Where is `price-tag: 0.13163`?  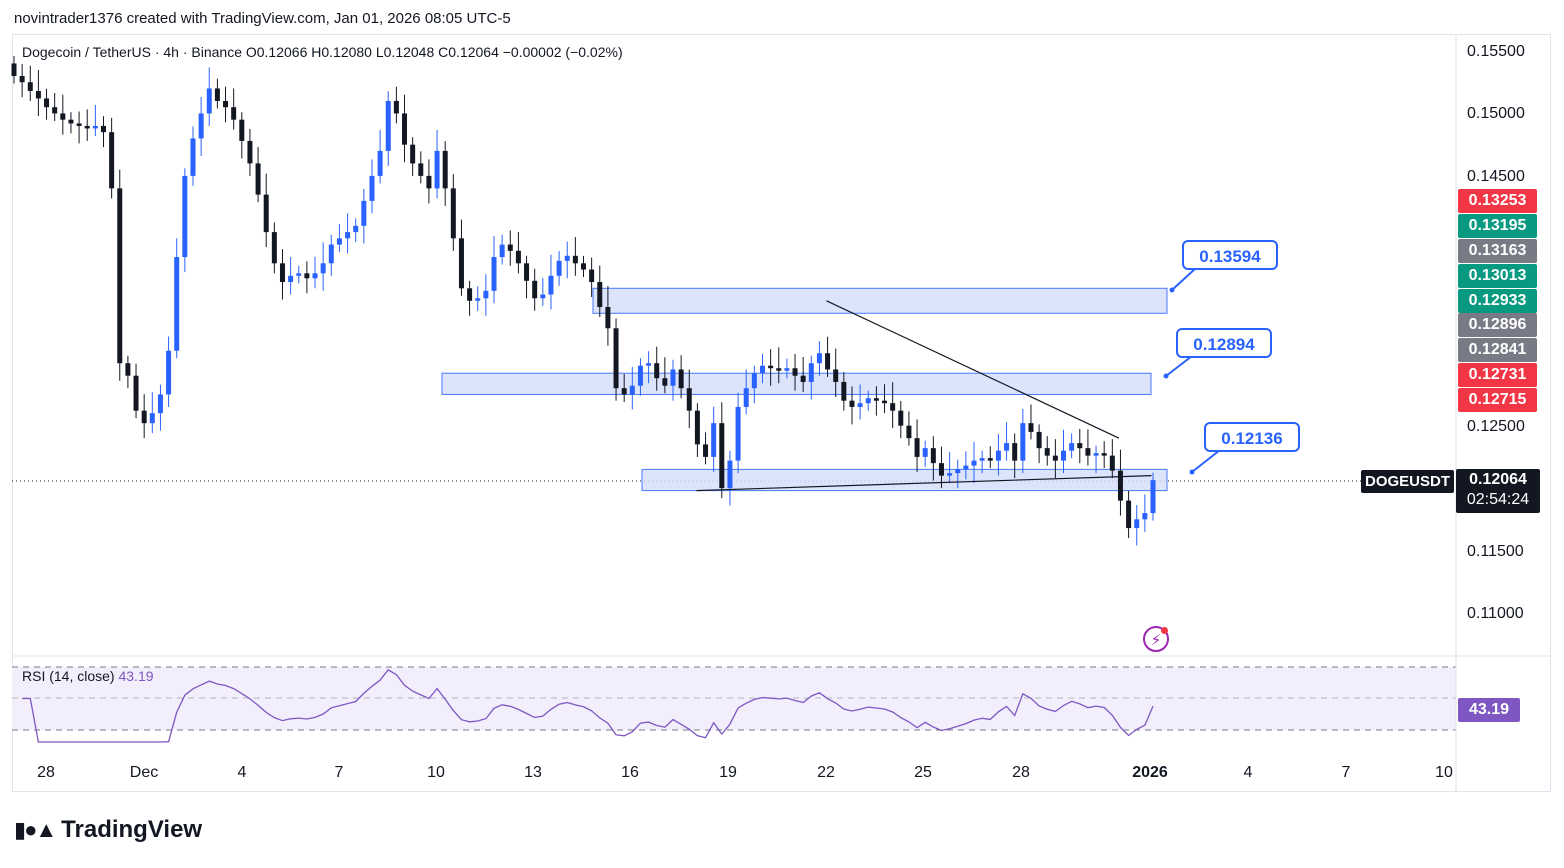
price-tag: 0.13163 is located at coordinates (1497, 251).